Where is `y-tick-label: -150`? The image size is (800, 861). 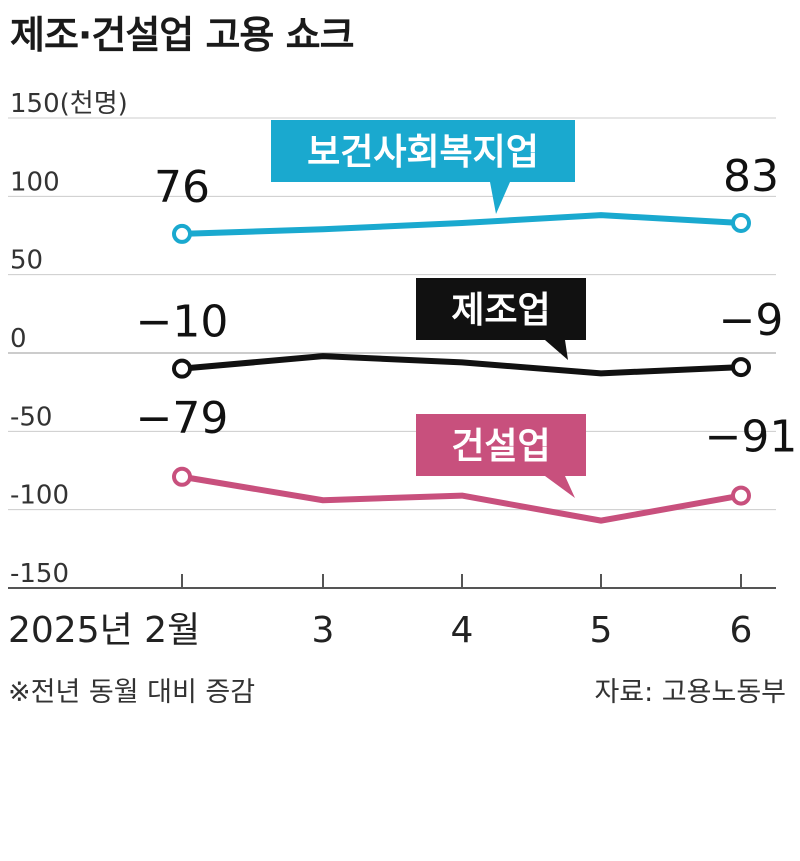 y-tick-label: -150 is located at coordinates (39, 574).